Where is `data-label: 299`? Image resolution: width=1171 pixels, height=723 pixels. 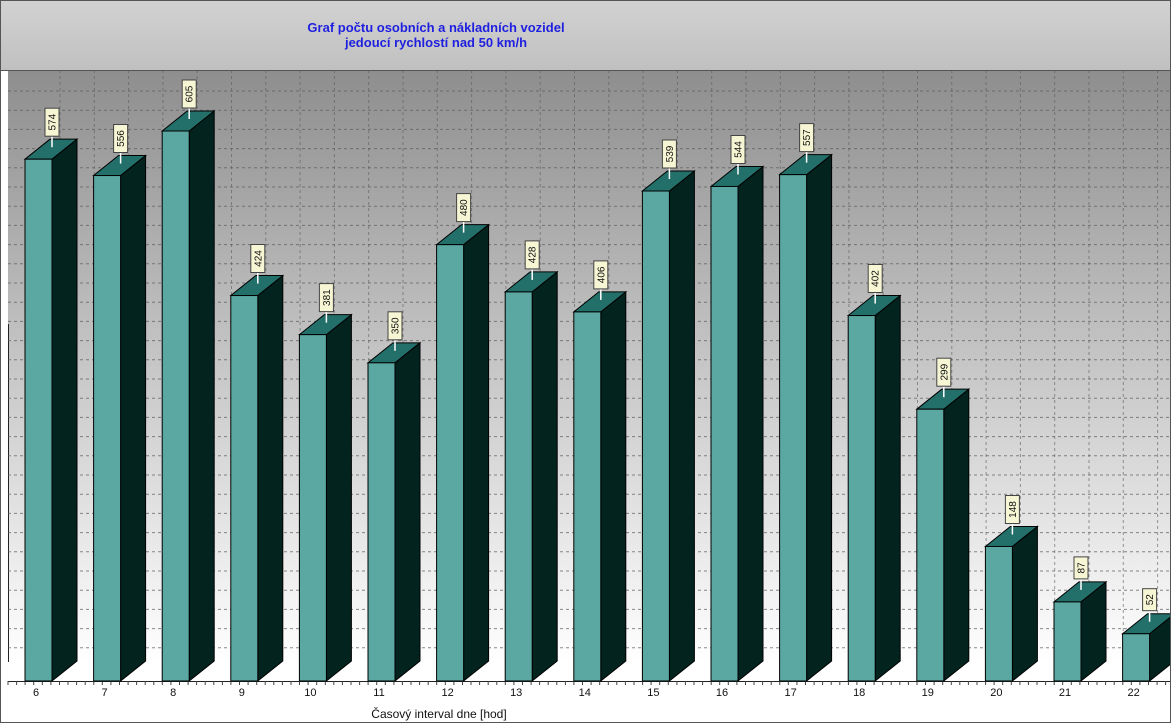
data-label: 299 is located at coordinates (944, 372).